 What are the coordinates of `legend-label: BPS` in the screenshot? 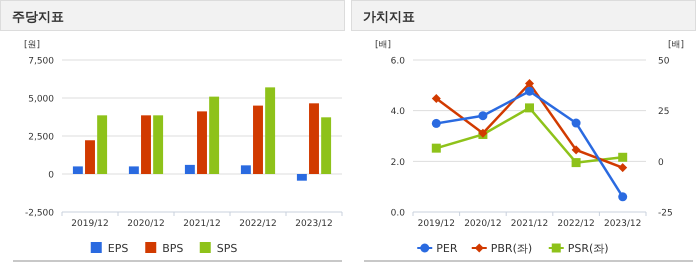 It's located at (173, 248).